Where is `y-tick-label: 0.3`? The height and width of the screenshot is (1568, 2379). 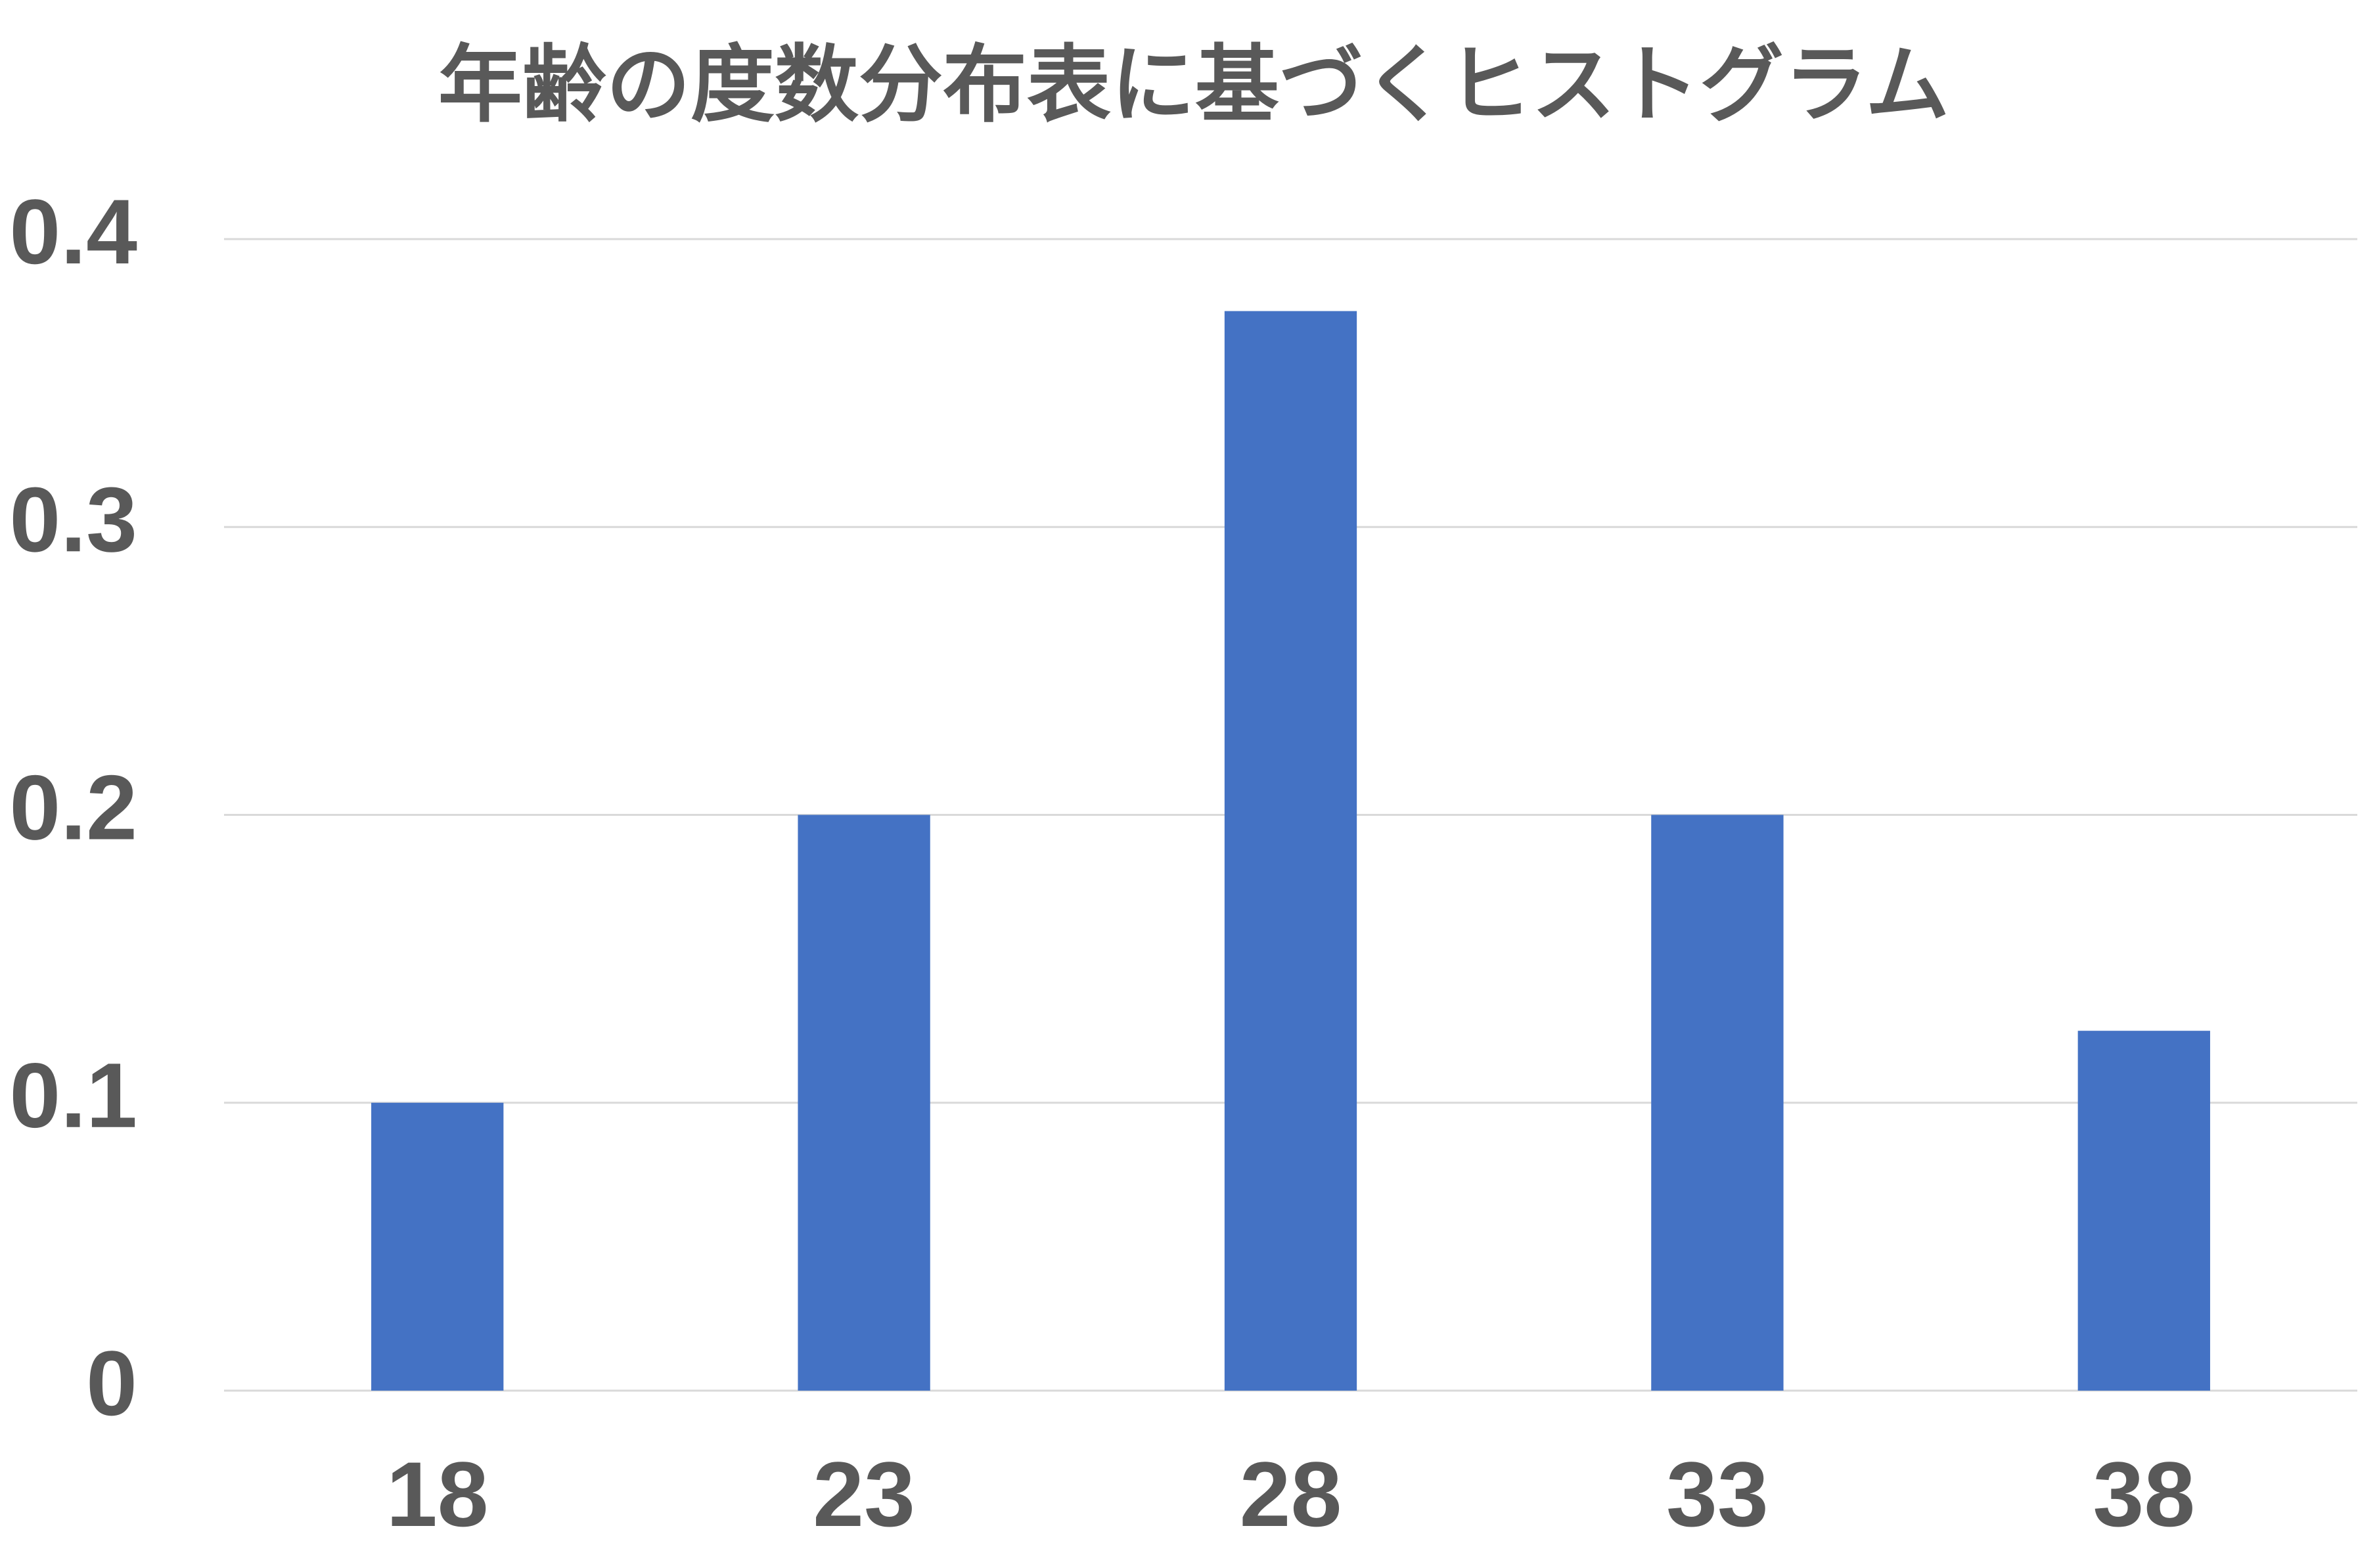
y-tick-label: 0.3 is located at coordinates (73, 519).